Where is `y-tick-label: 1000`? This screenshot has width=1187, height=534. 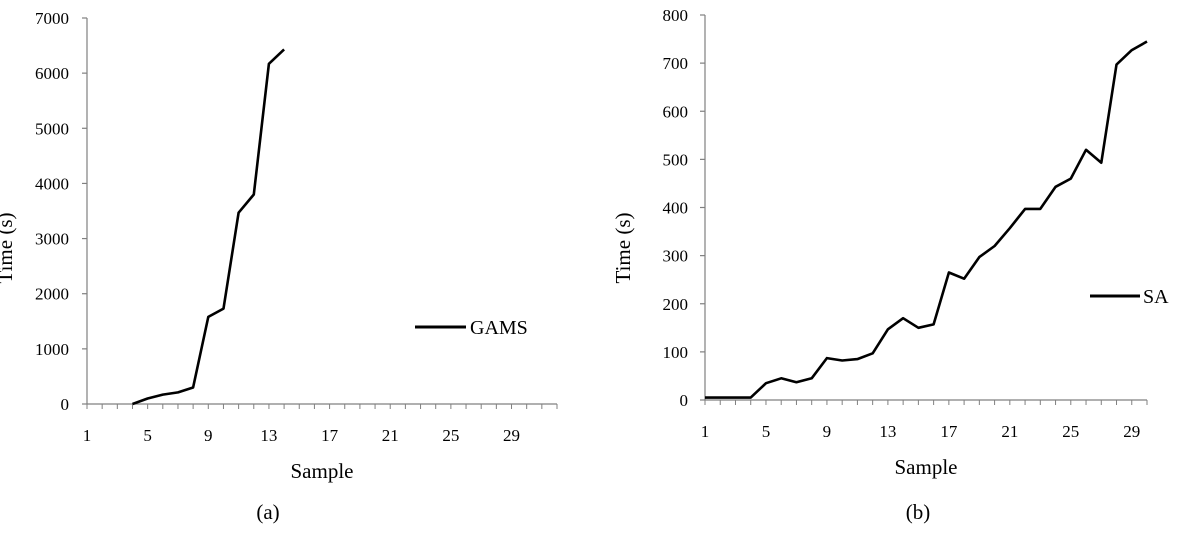
y-tick-label: 1000 is located at coordinates (52, 349).